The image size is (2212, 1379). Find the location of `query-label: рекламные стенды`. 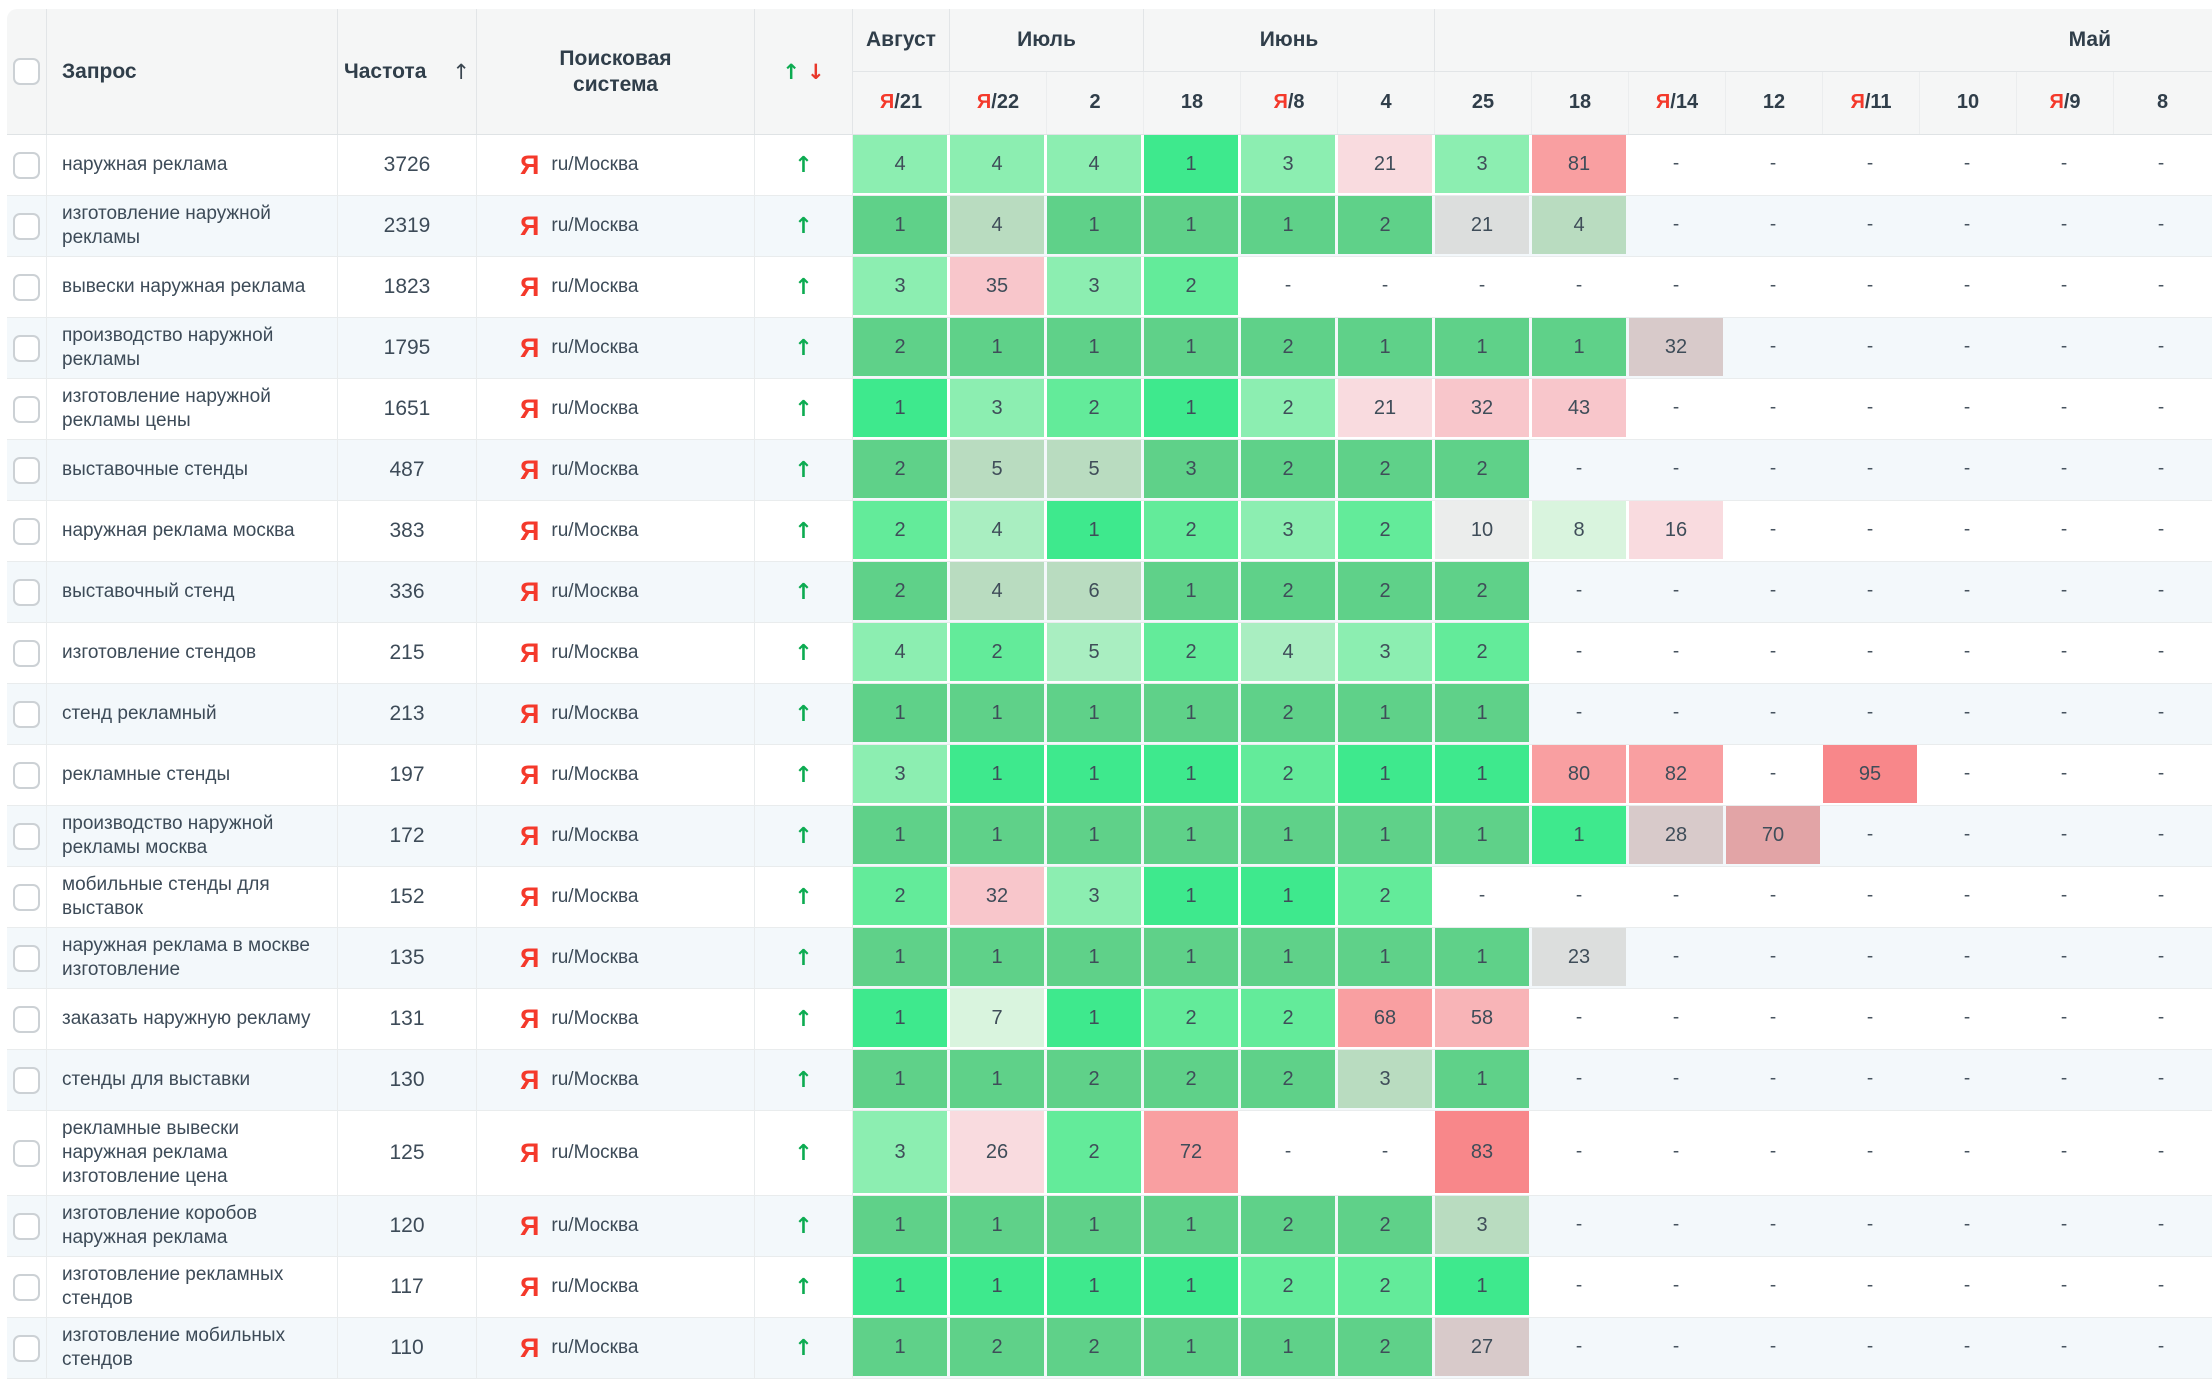

query-label: рекламные стенды is located at coordinates (146, 774).